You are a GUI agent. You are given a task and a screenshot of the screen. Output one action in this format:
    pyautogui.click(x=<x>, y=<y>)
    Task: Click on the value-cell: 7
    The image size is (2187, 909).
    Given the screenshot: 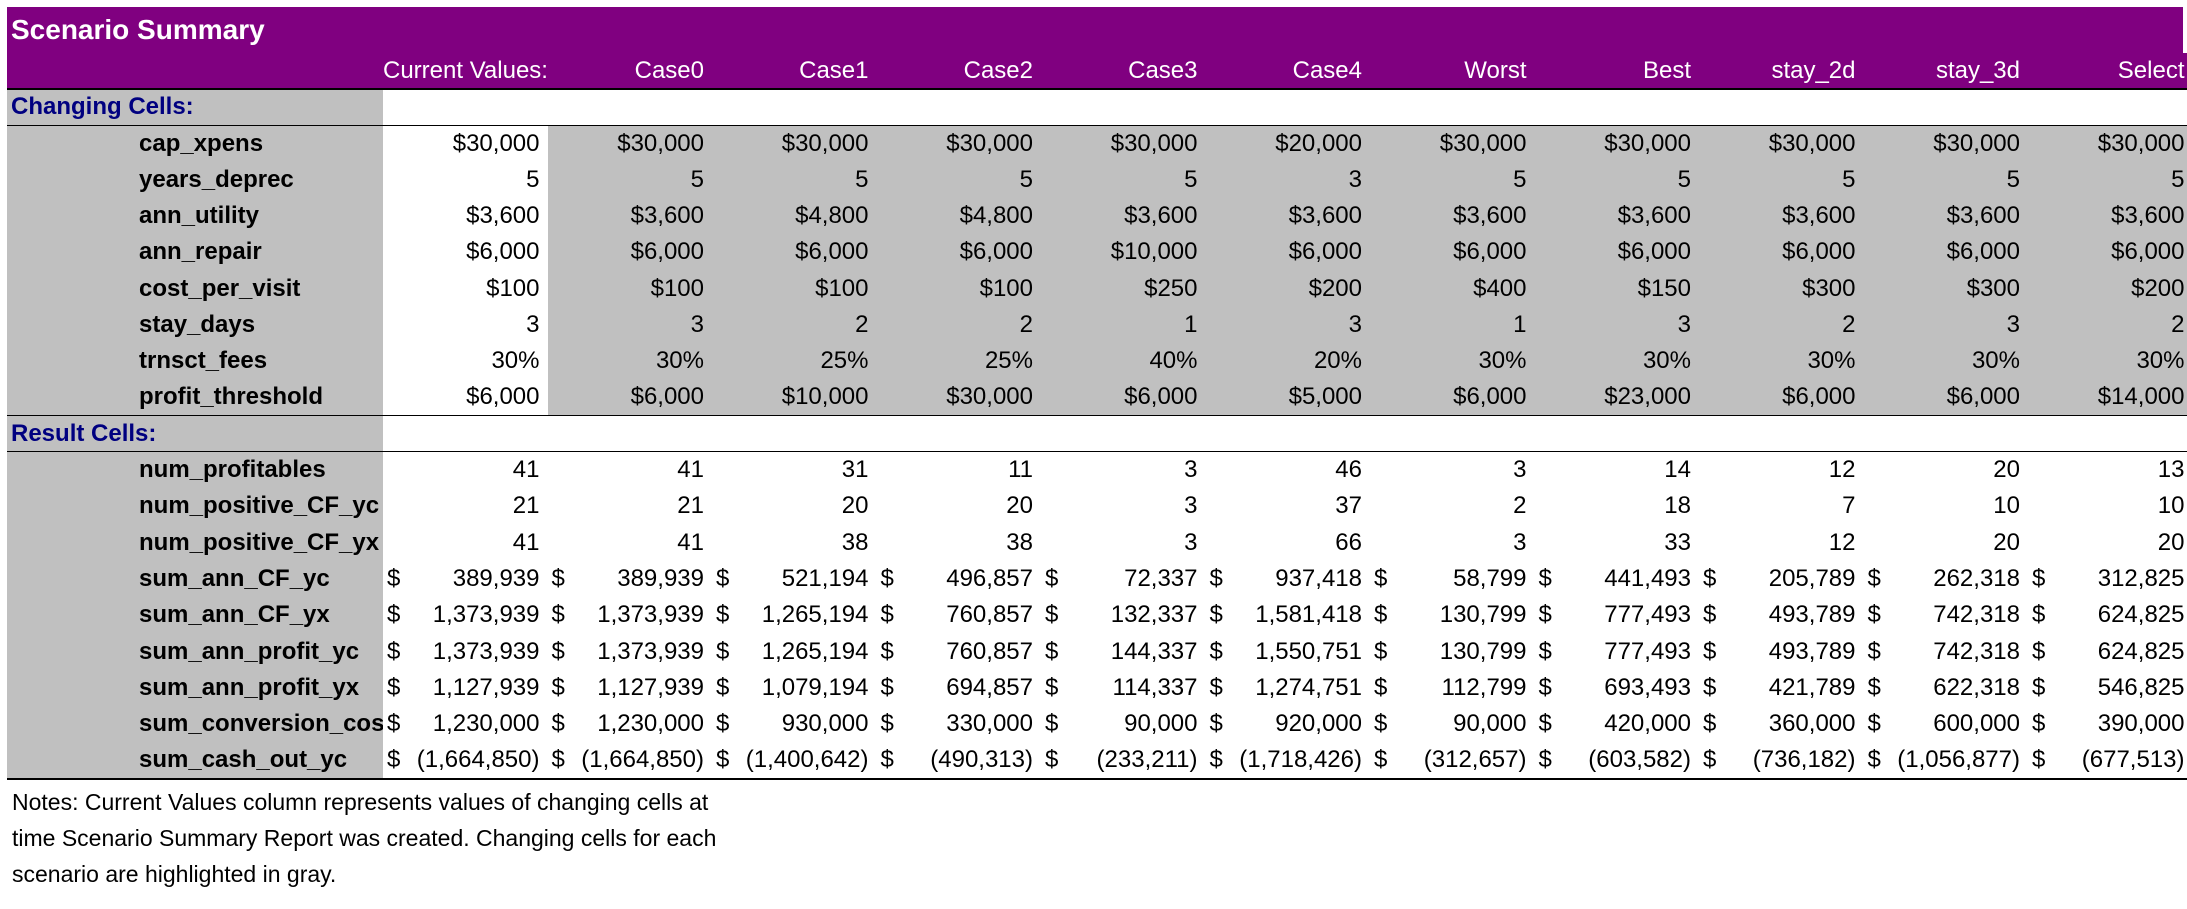 What is the action you would take?
    pyautogui.click(x=1781, y=506)
    